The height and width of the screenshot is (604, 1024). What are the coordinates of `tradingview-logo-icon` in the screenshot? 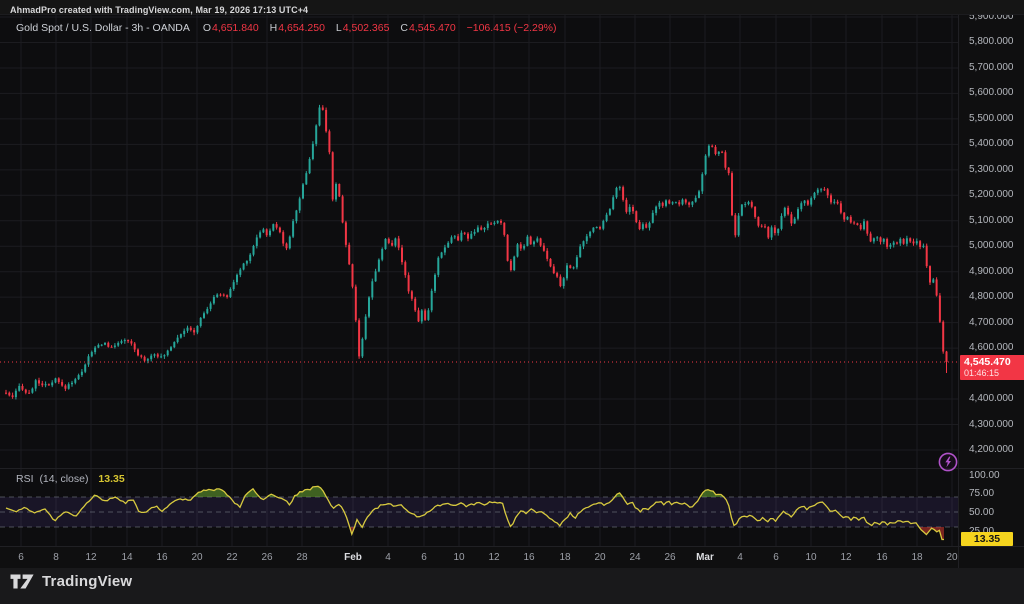 It's located at (22, 581).